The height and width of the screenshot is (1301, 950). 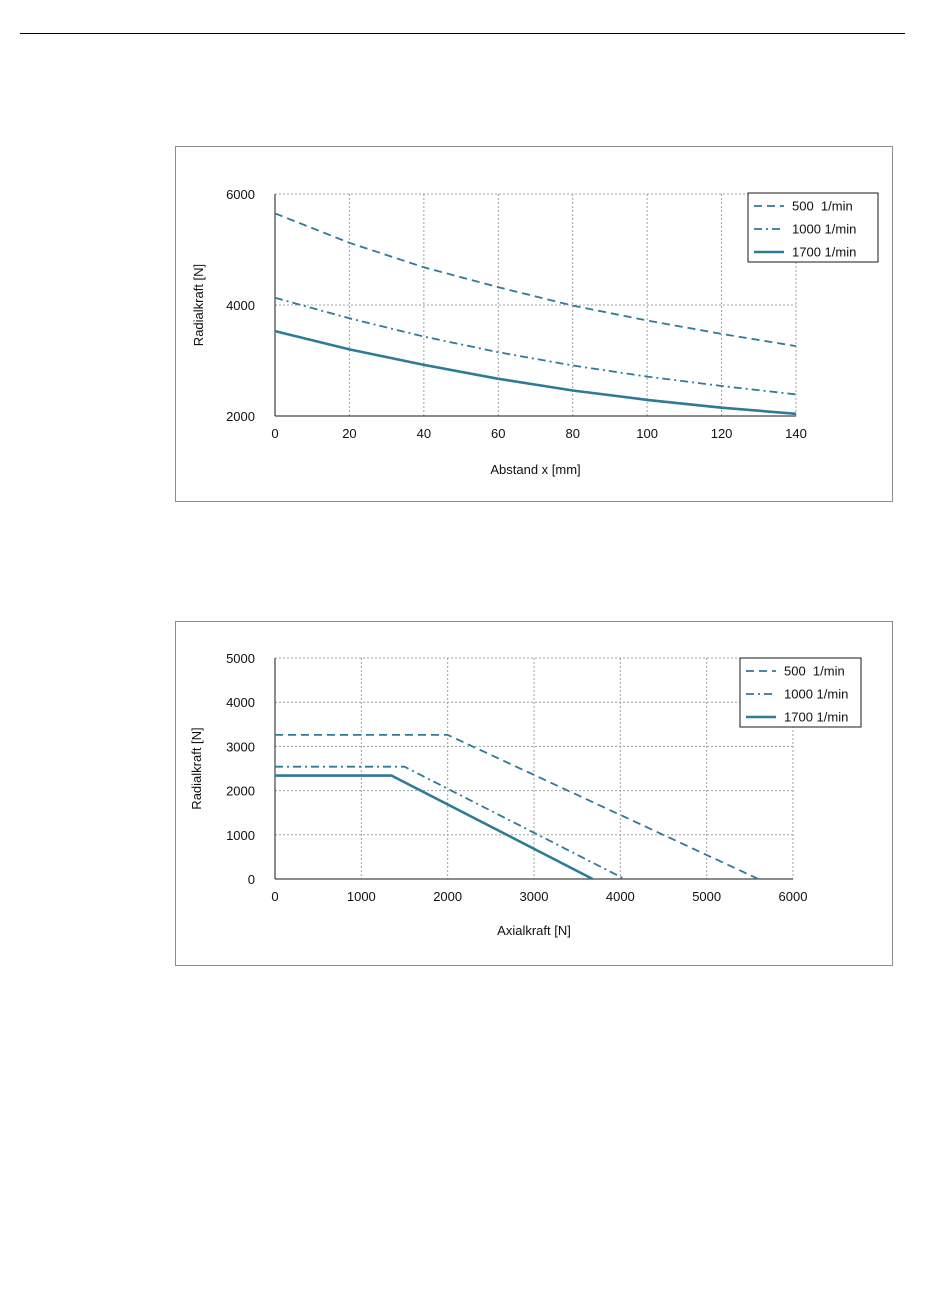 I want to click on y-tick-label: 6000, so click(x=240, y=194).